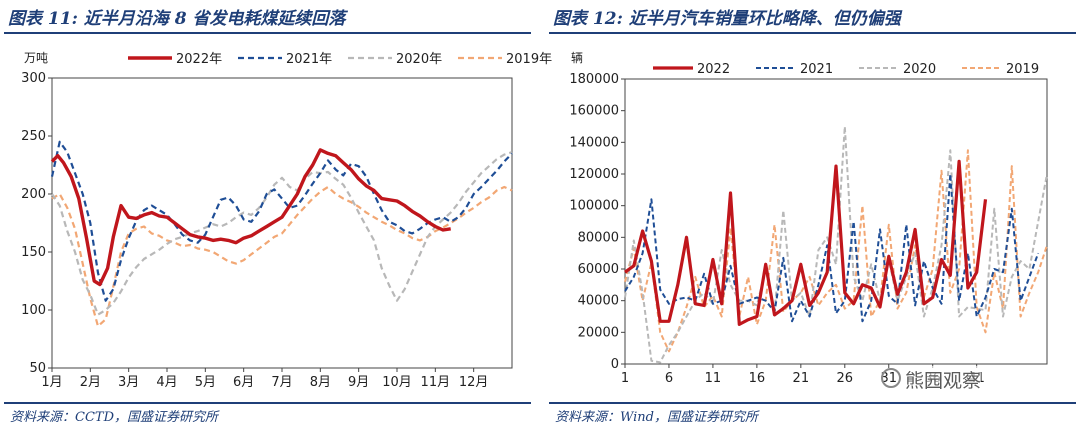 Image resolution: width=1080 pixels, height=430 pixels. Describe the element at coordinates (309, 59) in the screenshot. I see `legend-label: 2021年` at that location.